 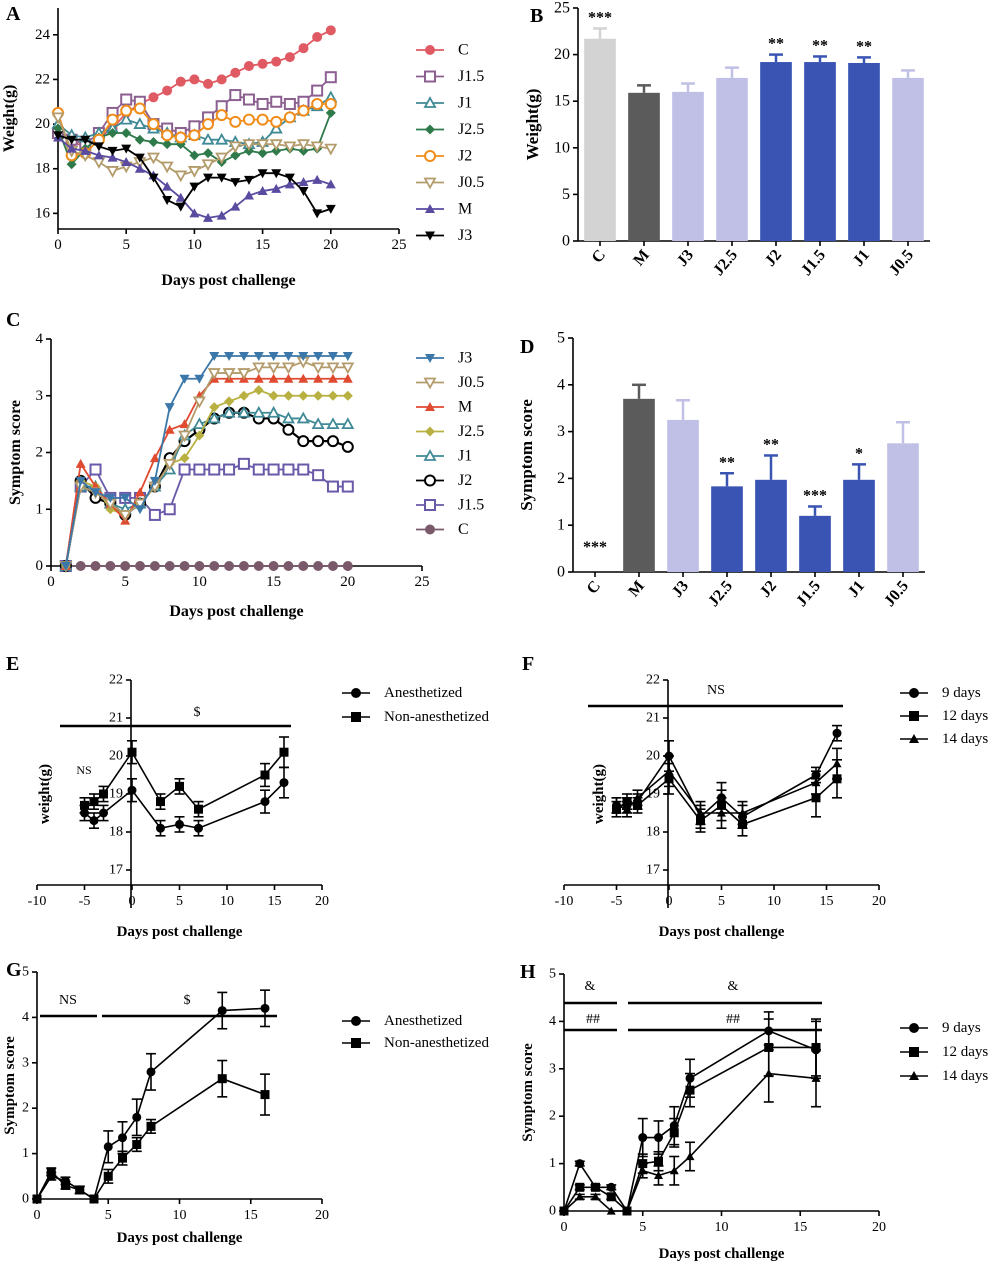 I want to click on panel-letter: F, so click(x=528, y=664).